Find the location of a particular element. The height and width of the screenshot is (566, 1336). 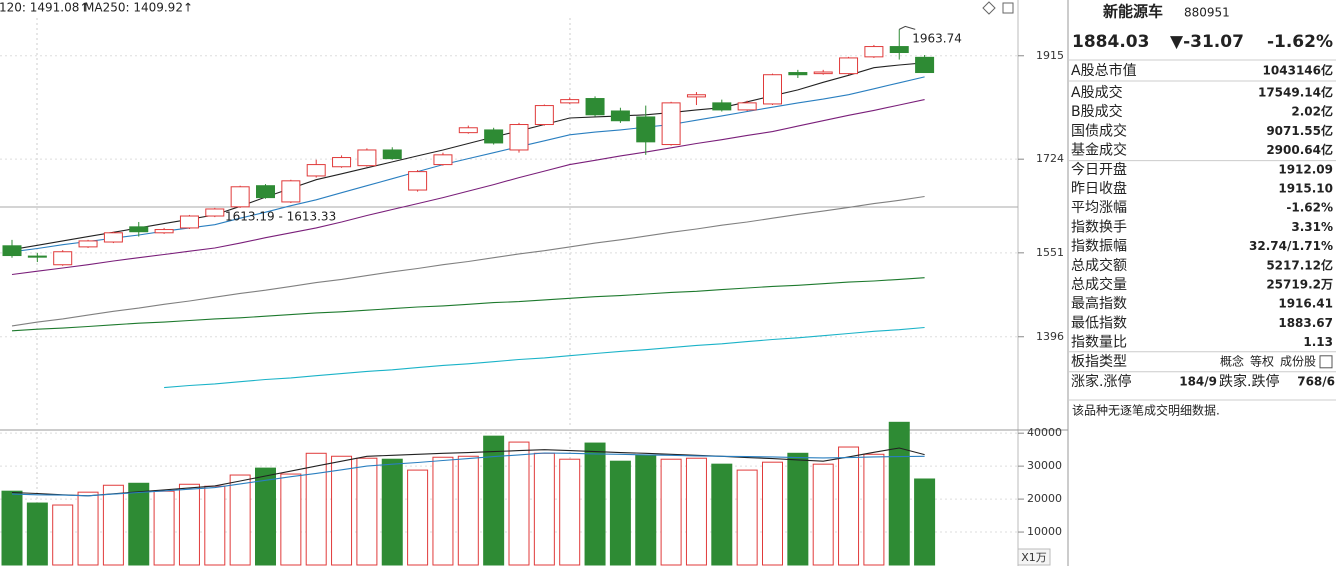

row-label: 最高指数 is located at coordinates (1099, 303).